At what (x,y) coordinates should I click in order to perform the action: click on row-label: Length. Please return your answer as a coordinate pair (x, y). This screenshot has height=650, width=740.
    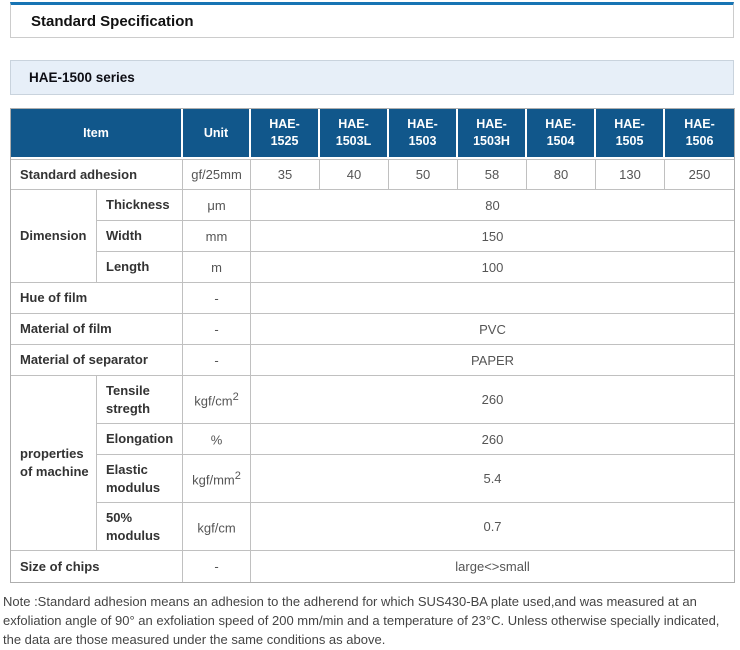
    Looking at the image, I should click on (140, 267).